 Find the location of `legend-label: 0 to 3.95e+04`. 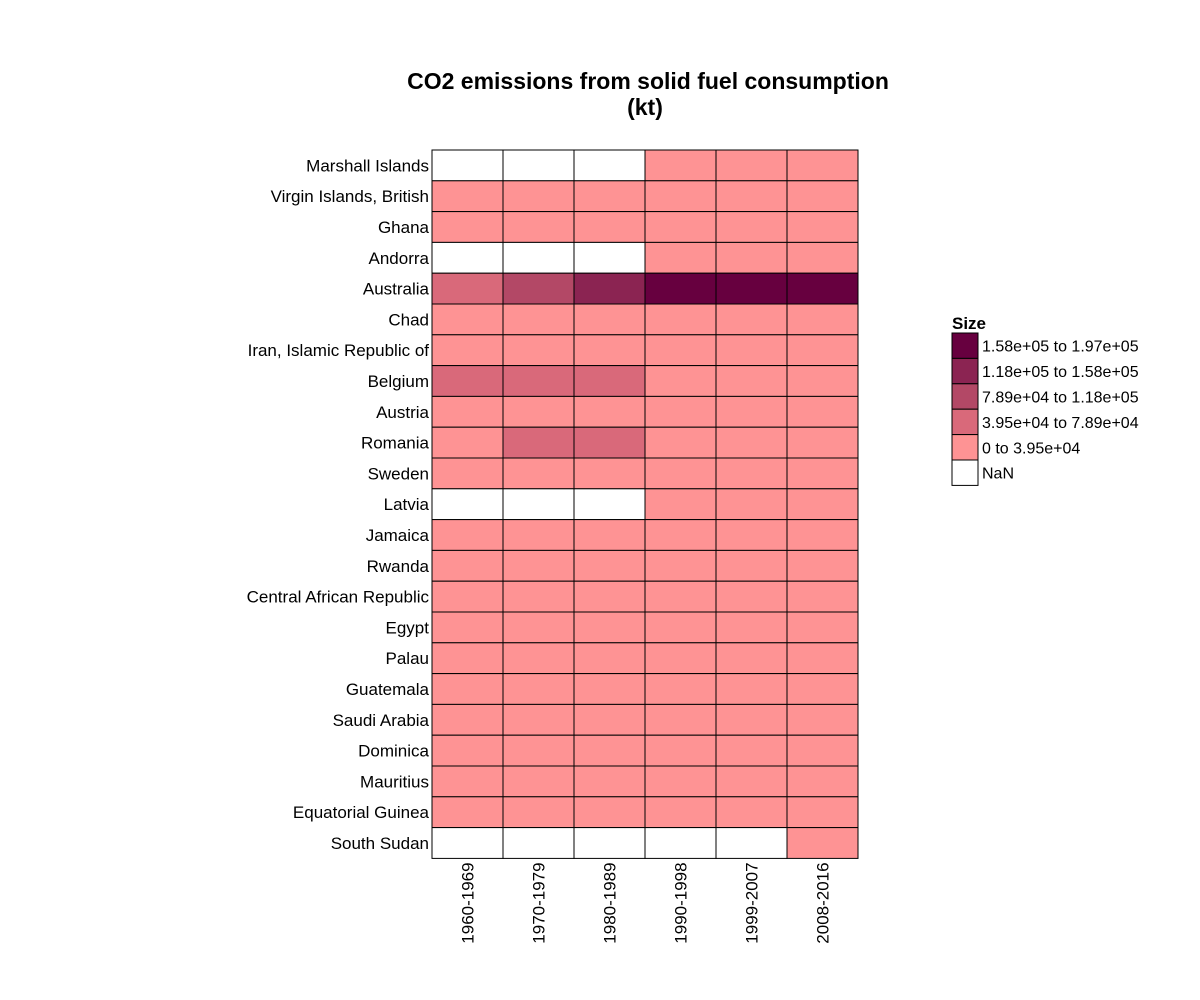

legend-label: 0 to 3.95e+04 is located at coordinates (1031, 448).